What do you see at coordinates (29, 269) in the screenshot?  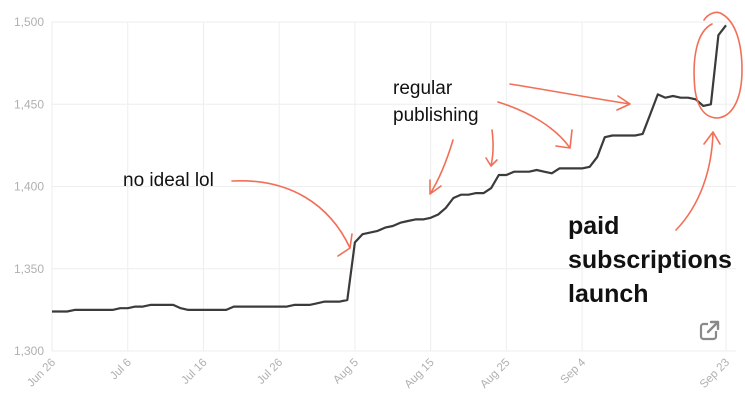 I see `y-tick-label: 1,350` at bounding box center [29, 269].